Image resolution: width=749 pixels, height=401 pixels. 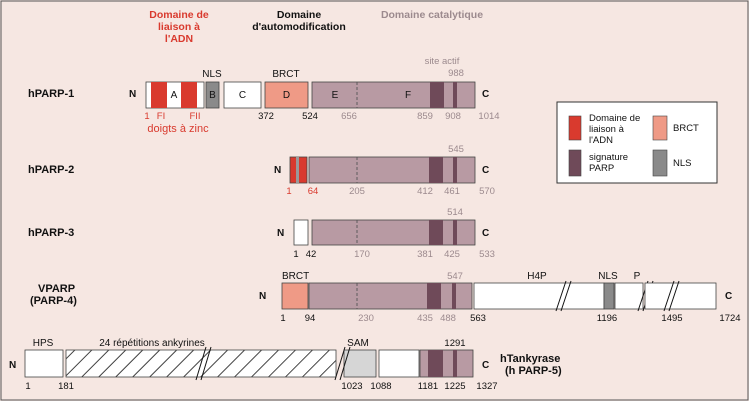 What do you see at coordinates (453, 116) in the screenshot?
I see `hparp1-pos-908: 908` at bounding box center [453, 116].